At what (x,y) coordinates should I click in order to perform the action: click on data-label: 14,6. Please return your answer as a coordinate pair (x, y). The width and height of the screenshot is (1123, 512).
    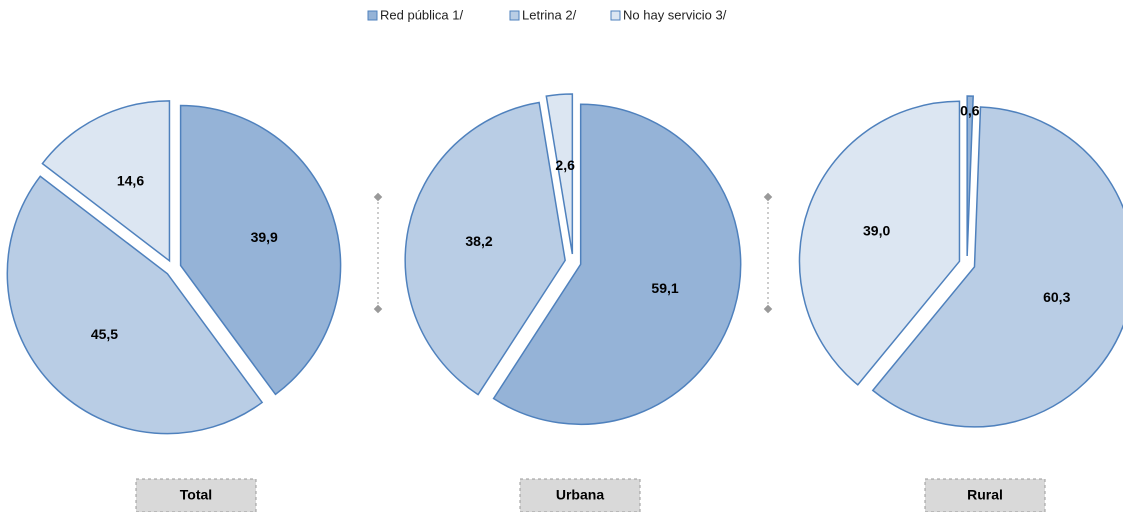
    Looking at the image, I should click on (130, 181).